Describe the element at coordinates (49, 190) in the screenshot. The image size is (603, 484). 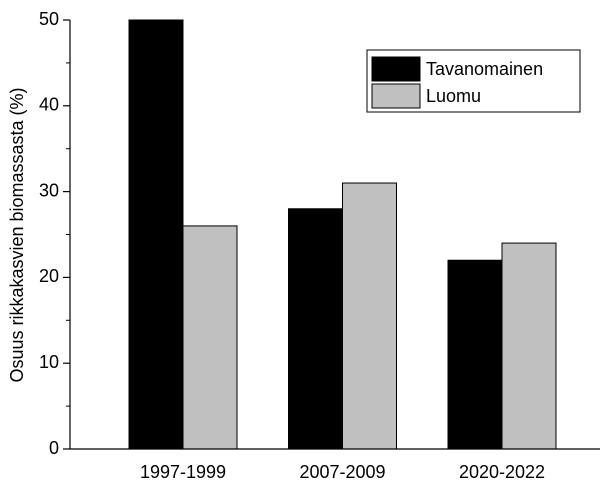
I see `y-tick-label: 30` at that location.